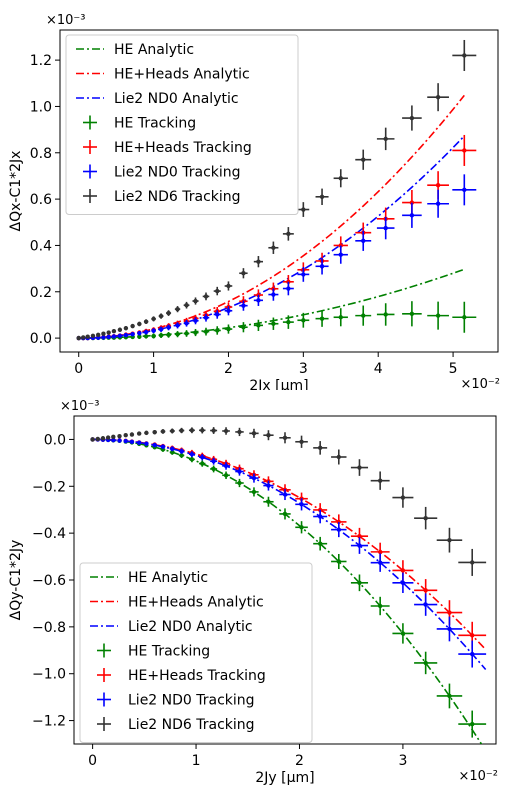 The image size is (508, 792). Describe the element at coordinates (66, 20) in the screenshot. I see `y-multiplier-label: ×10⁻³` at that location.